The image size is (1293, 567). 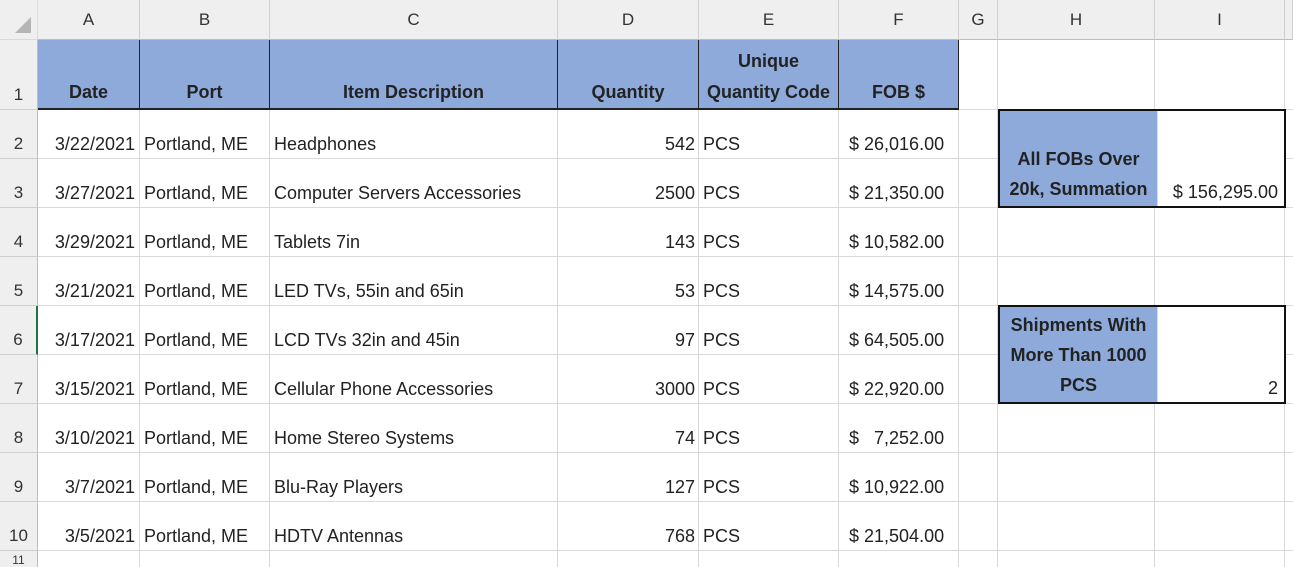 What do you see at coordinates (89, 232) in the screenshot?
I see `table-cell: 3/29/2021` at bounding box center [89, 232].